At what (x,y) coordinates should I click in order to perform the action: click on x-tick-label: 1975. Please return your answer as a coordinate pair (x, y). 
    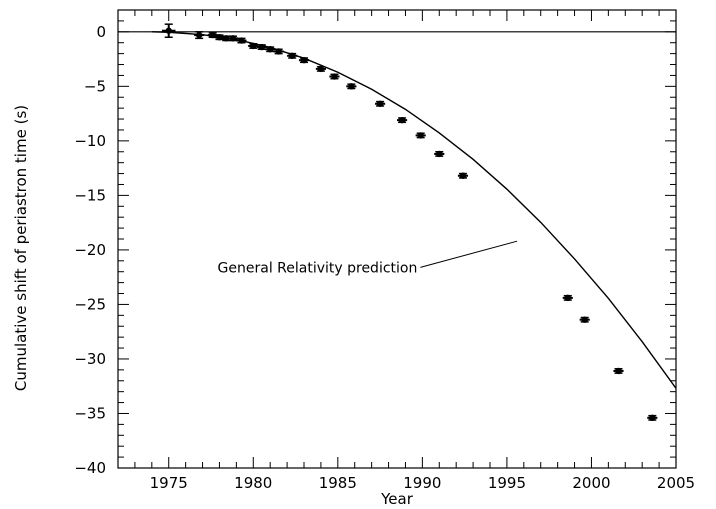
    Looking at the image, I should click on (169, 483).